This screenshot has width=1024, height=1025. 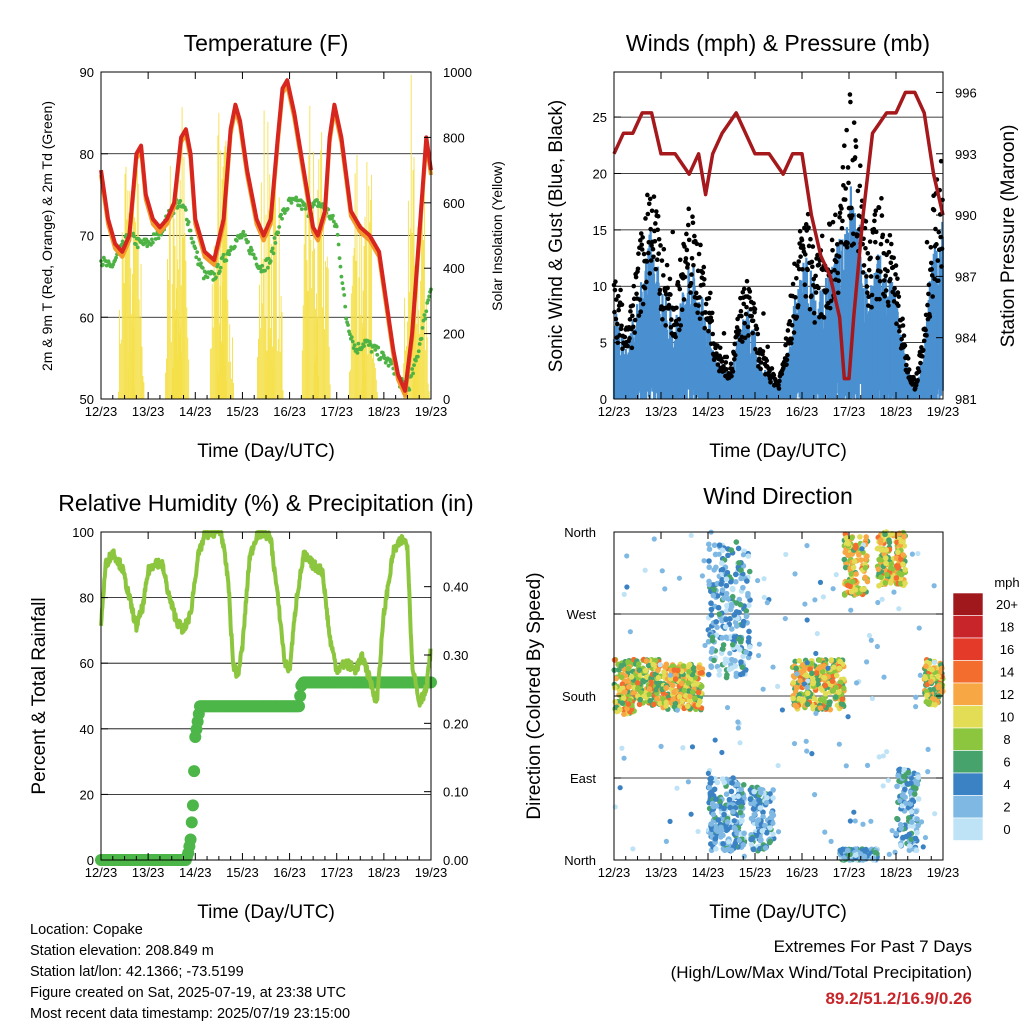 What do you see at coordinates (192, 805) in the screenshot?
I see `precip-point` at bounding box center [192, 805].